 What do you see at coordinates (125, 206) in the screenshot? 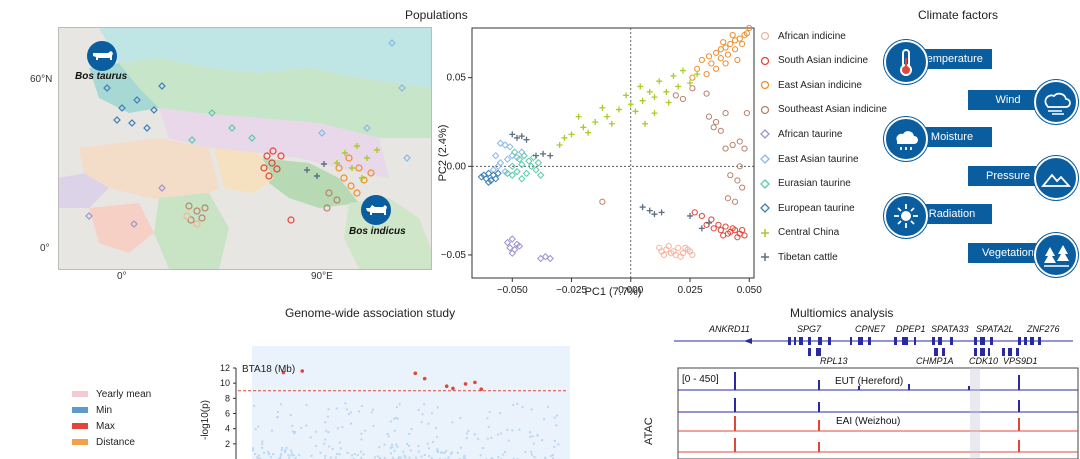
I see `map-african-taurine-markers` at bounding box center [125, 206].